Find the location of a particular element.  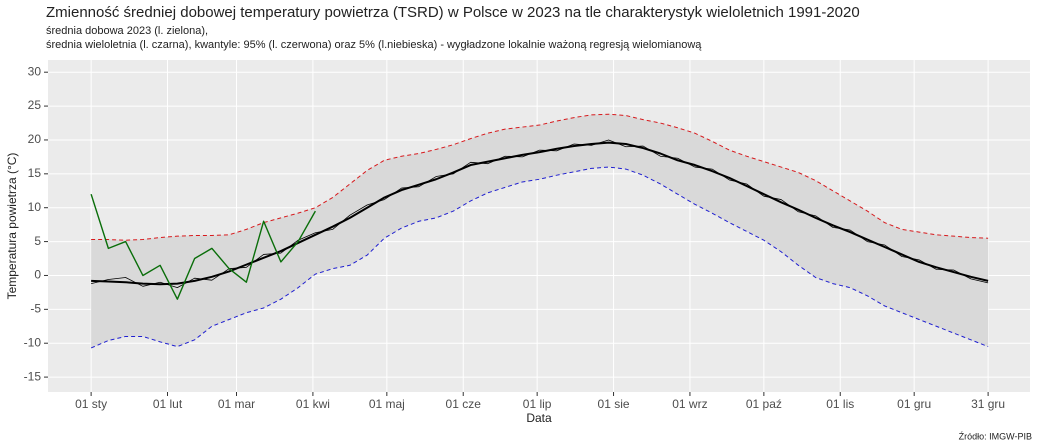

y-tick-label: 25 is located at coordinates (35, 105).